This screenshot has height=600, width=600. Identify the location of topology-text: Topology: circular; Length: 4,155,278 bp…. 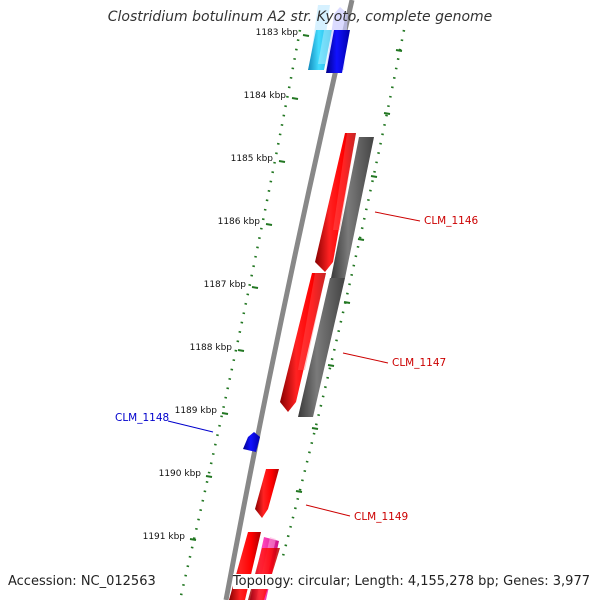
(411, 581).